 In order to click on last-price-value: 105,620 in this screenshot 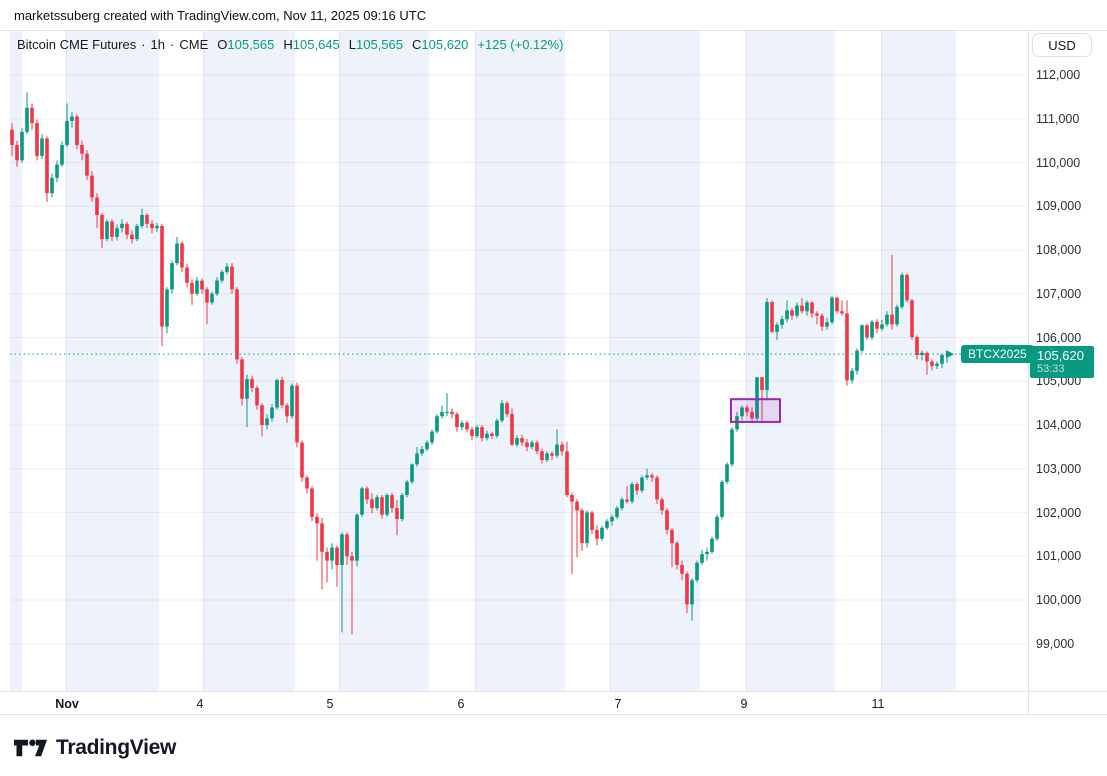, I will do `click(1060, 356)`.